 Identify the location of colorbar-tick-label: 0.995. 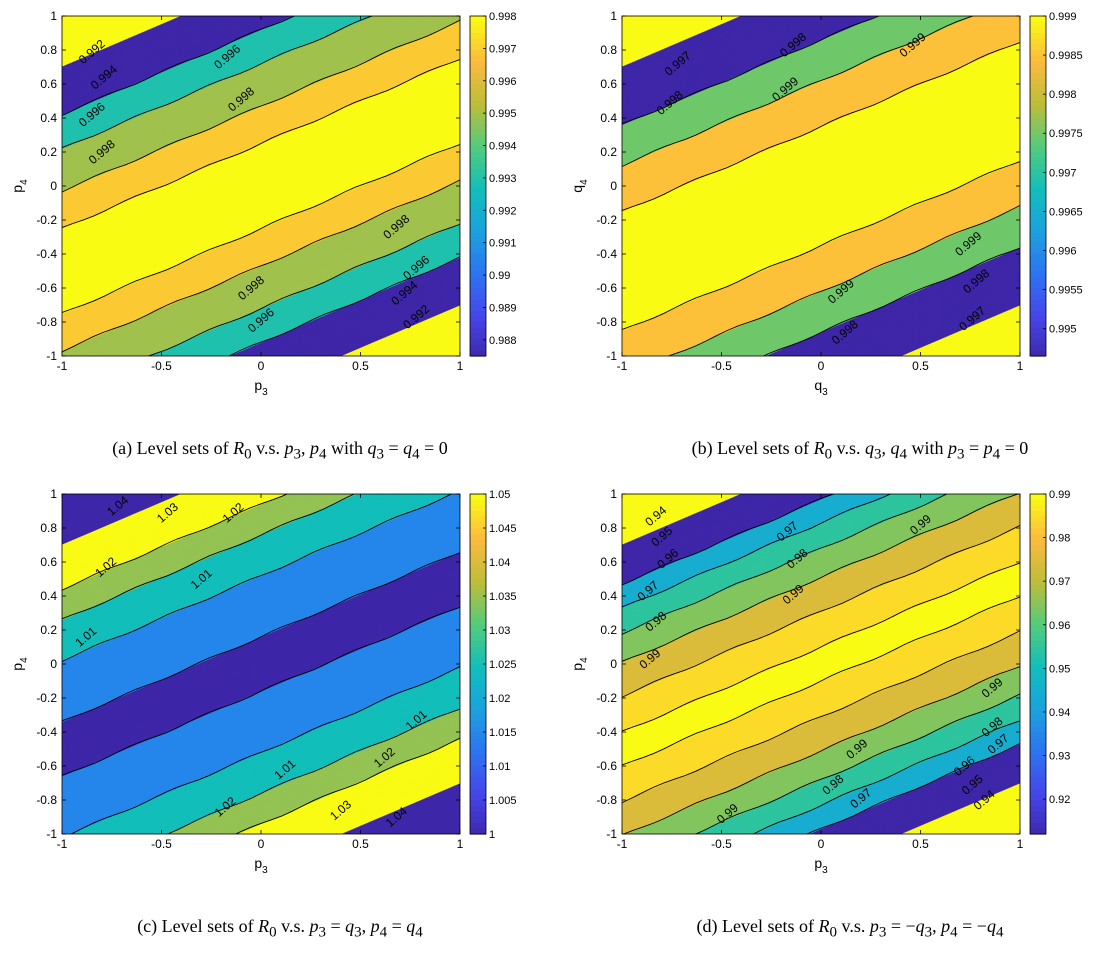
(1063, 330).